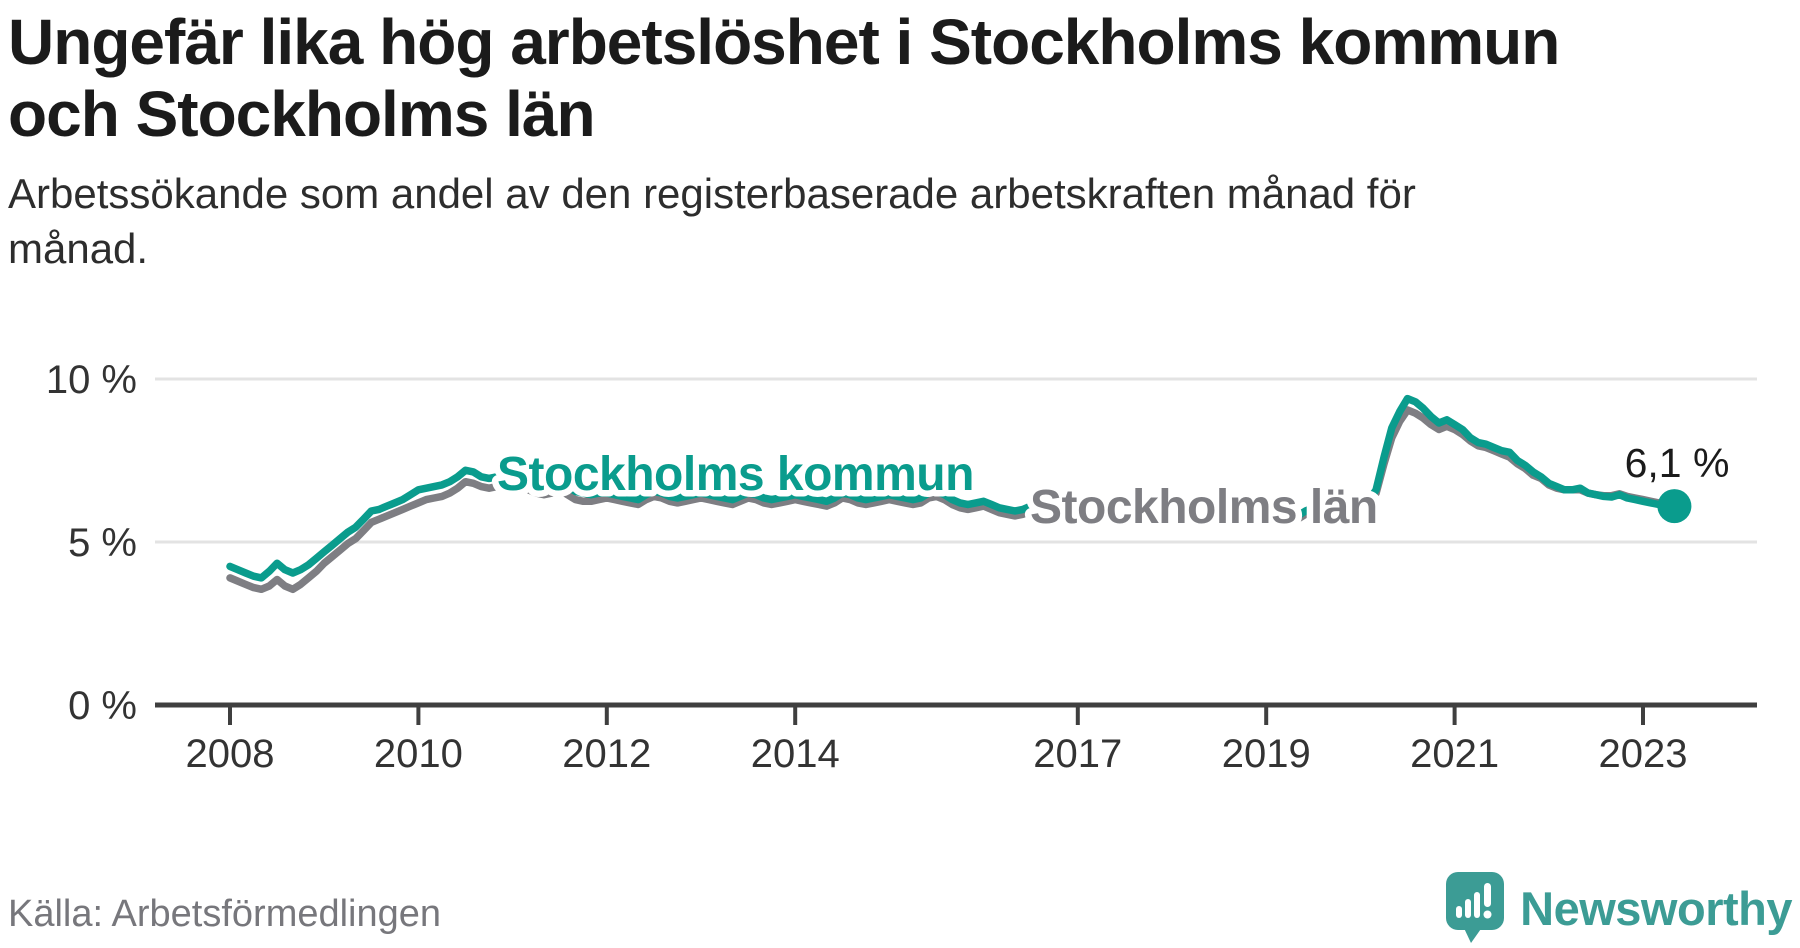 The width and height of the screenshot is (1800, 948). I want to click on page-title-line-2: och Stockholms län, so click(302, 114).